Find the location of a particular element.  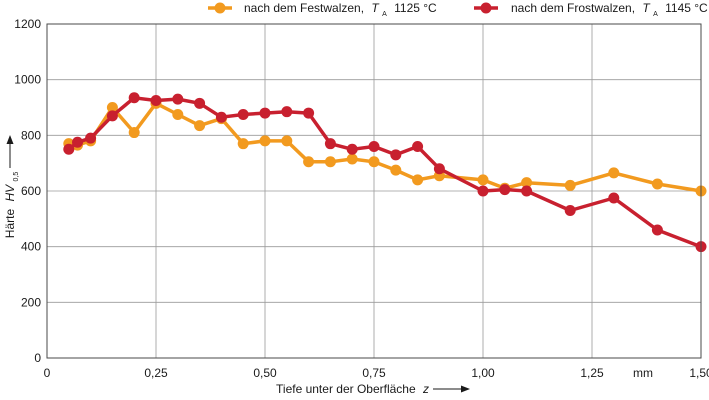

x-axis-title: Tiefe unter der Oberfläche z is located at coordinates (373, 389).